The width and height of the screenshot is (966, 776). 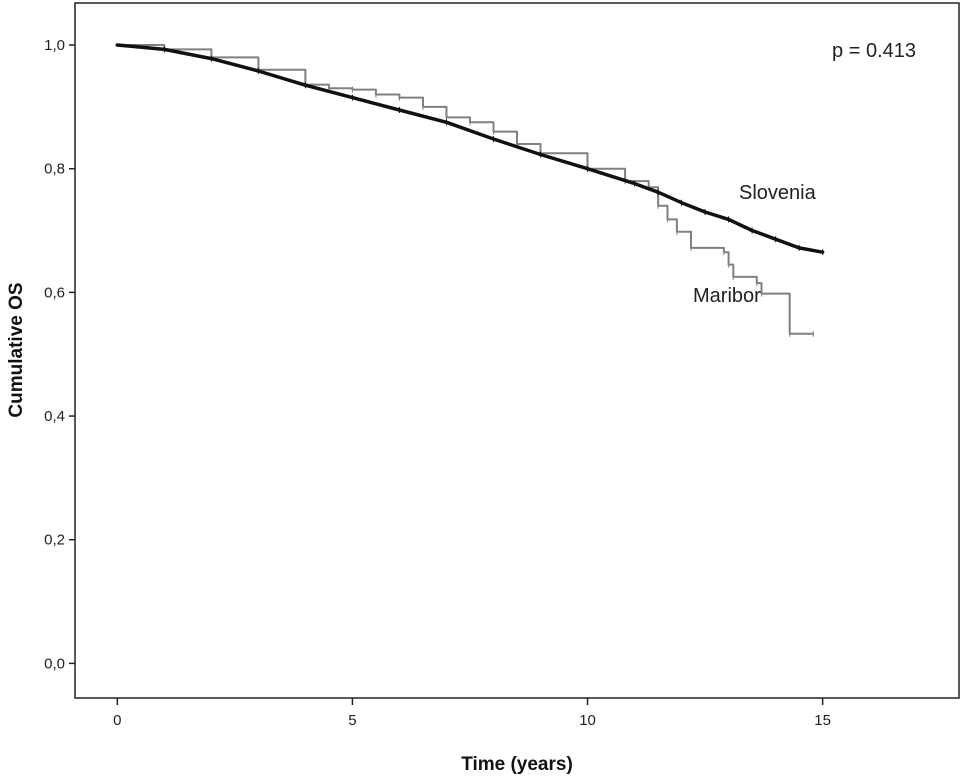 What do you see at coordinates (54, 45) in the screenshot?
I see `y-tick-label: 1,0` at bounding box center [54, 45].